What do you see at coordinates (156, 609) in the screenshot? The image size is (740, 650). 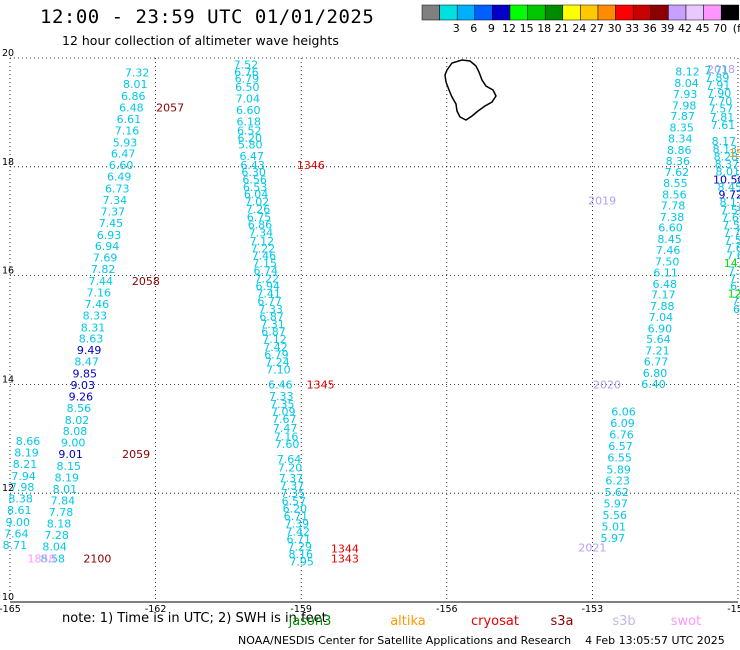 I see `lon-tick-label: -162` at bounding box center [156, 609].